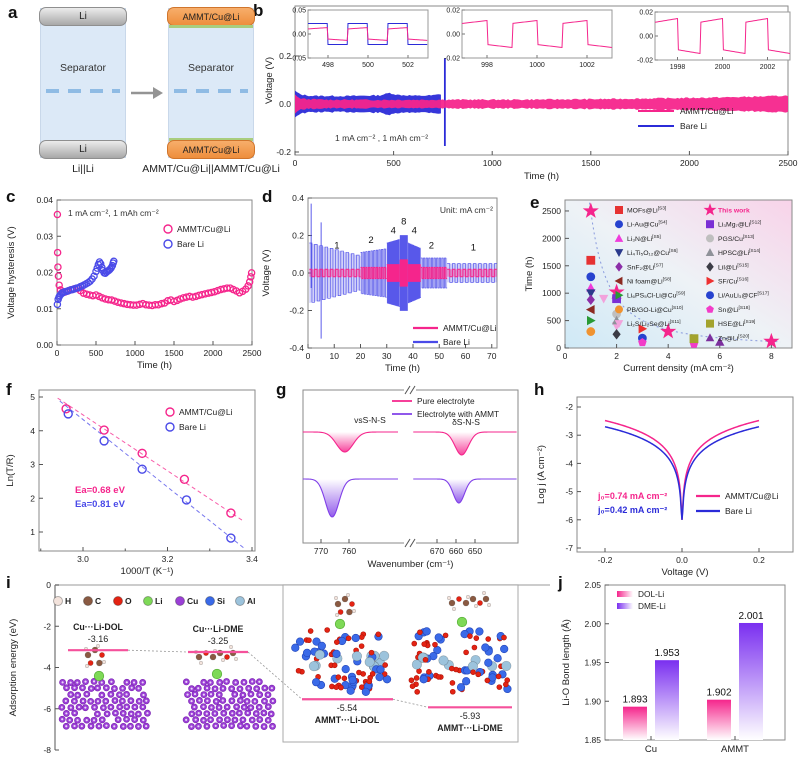 The image size is (799, 757). What do you see at coordinates (685, 474) in the screenshot?
I see `plot-frame` at bounding box center [685, 474].